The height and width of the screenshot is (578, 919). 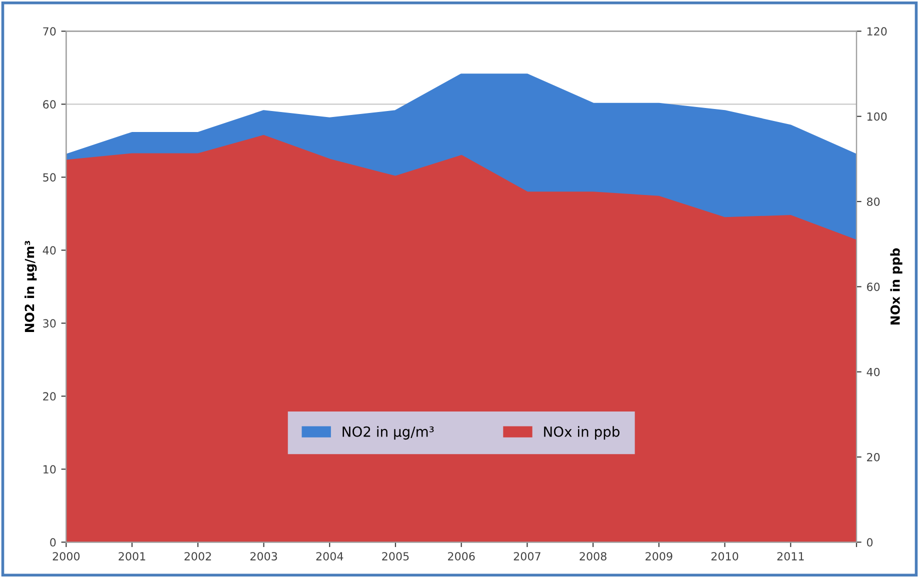 What do you see at coordinates (527, 556) in the screenshot?
I see `x-tick-label: 2007` at bounding box center [527, 556].